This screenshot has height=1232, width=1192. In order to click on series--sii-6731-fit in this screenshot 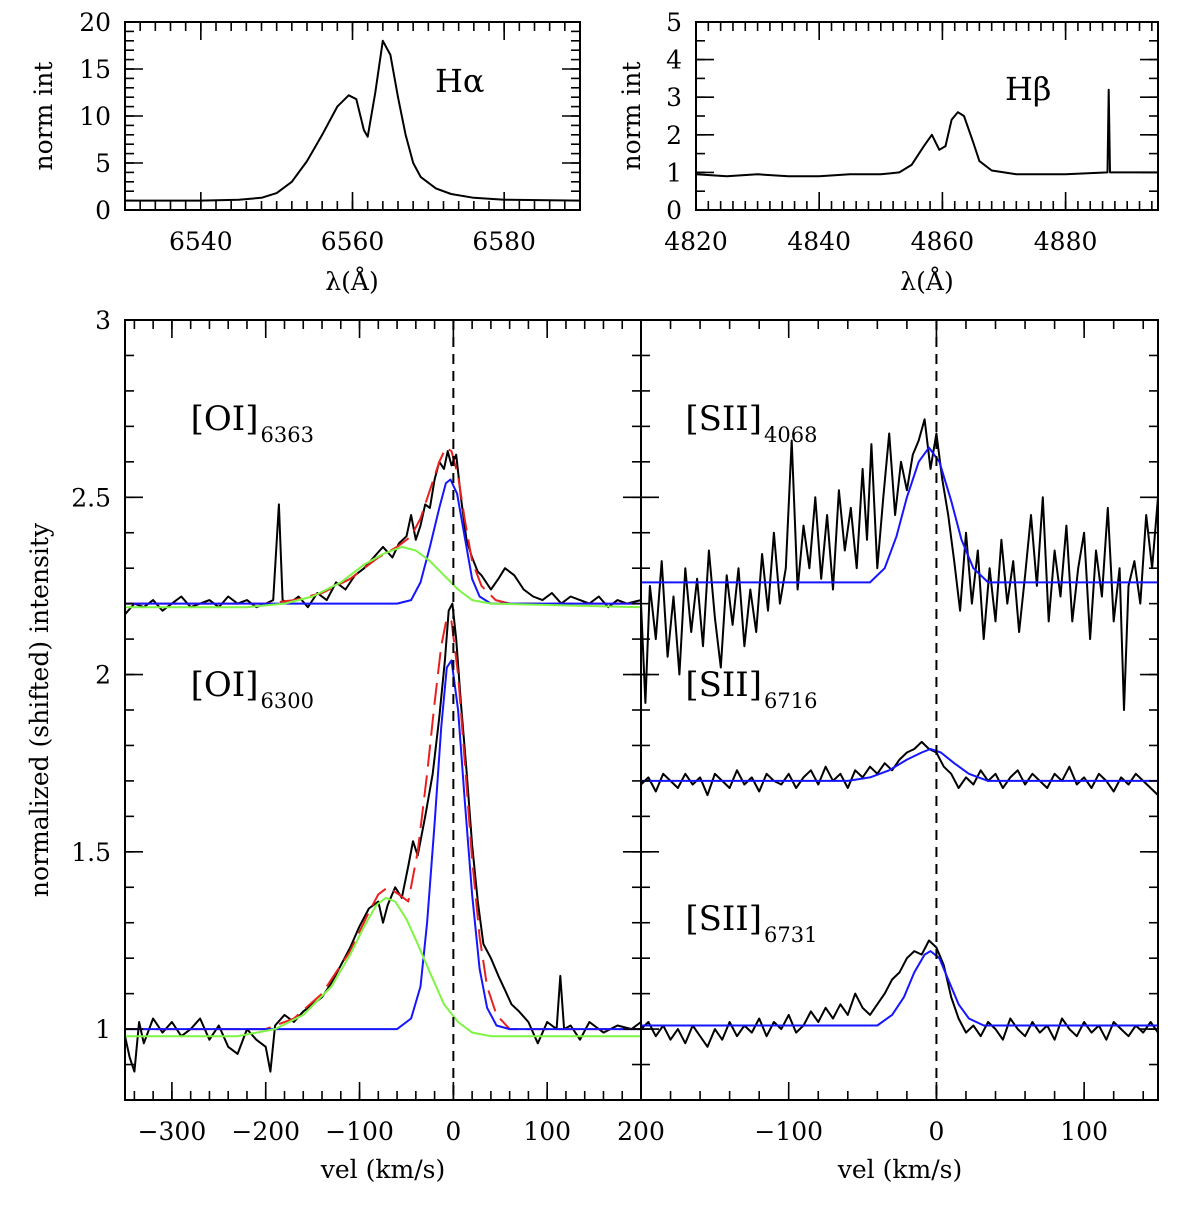, I will do `click(899, 988)`.